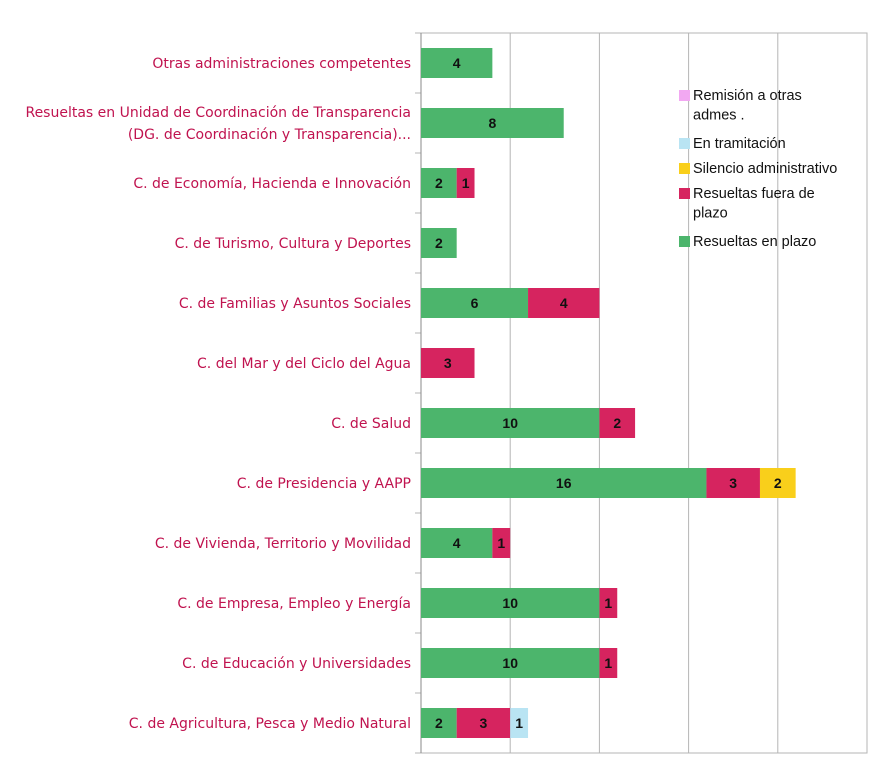 This screenshot has width=878, height=783. What do you see at coordinates (272, 184) in the screenshot?
I see `category-label: C. de Economía, Hacienda e Innovación` at bounding box center [272, 184].